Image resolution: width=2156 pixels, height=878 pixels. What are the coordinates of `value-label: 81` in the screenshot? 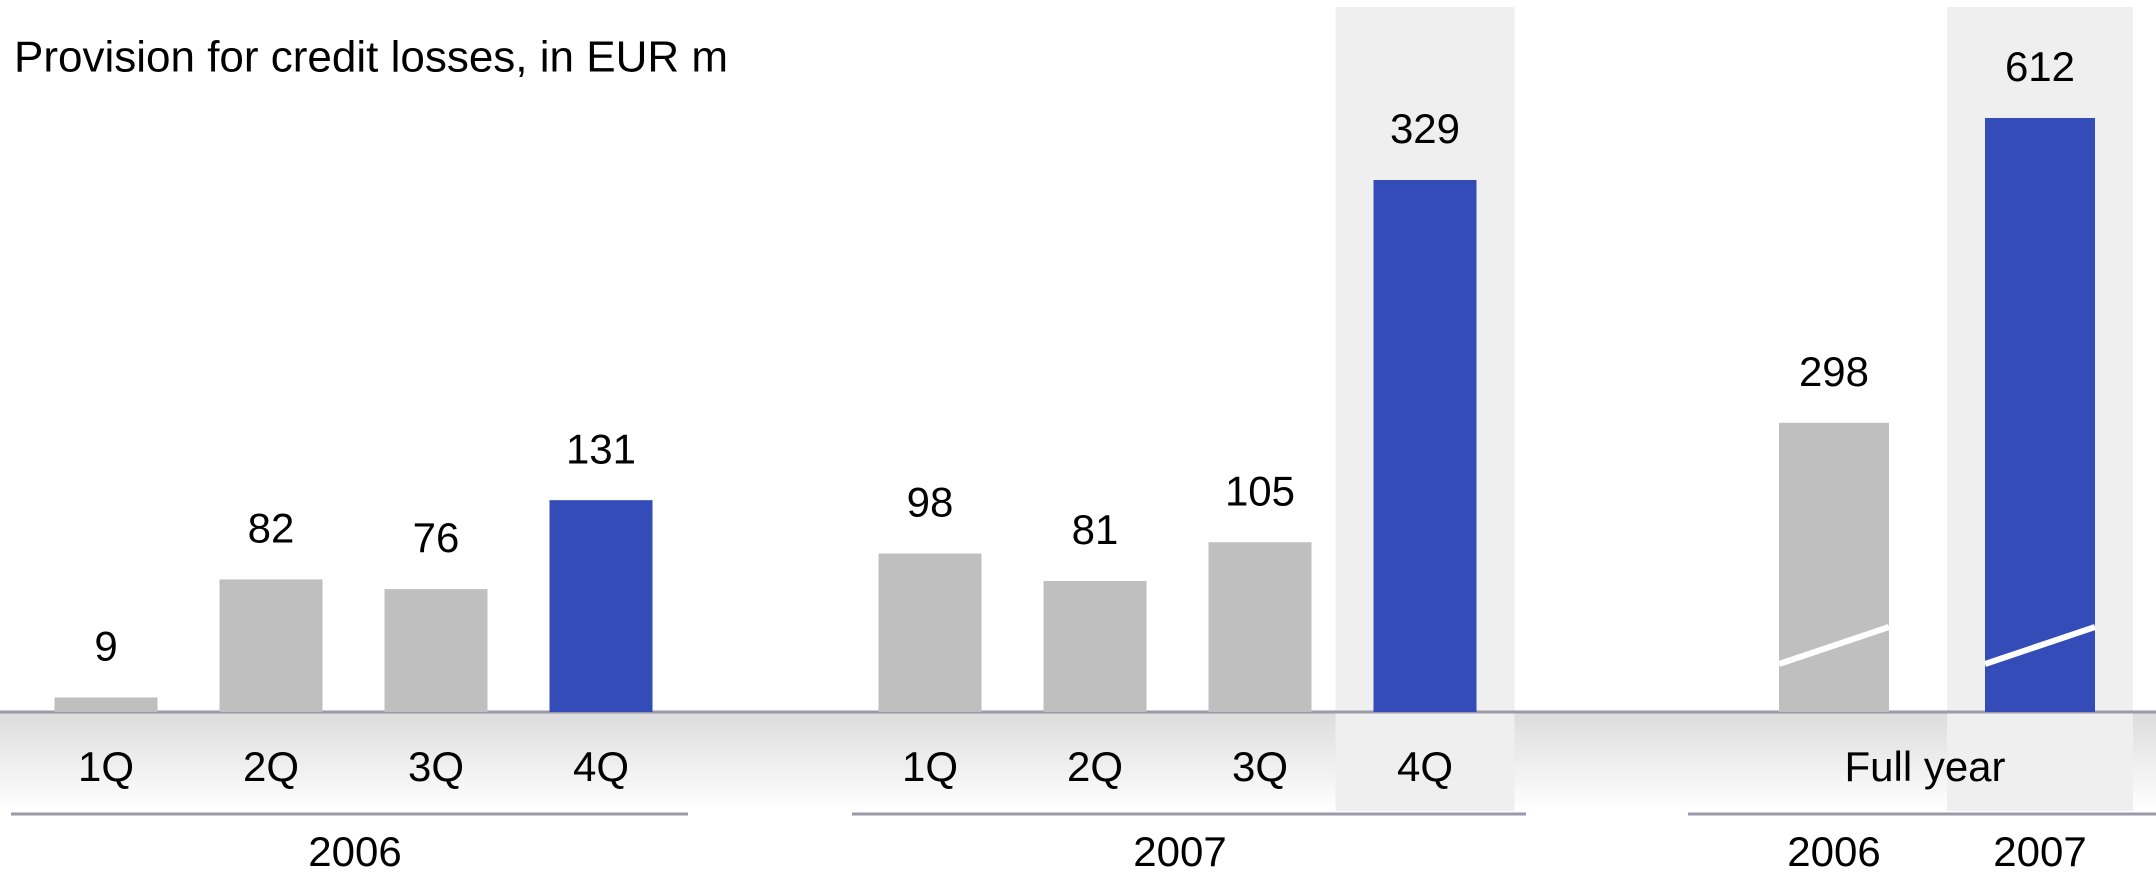 It's located at (1095, 529).